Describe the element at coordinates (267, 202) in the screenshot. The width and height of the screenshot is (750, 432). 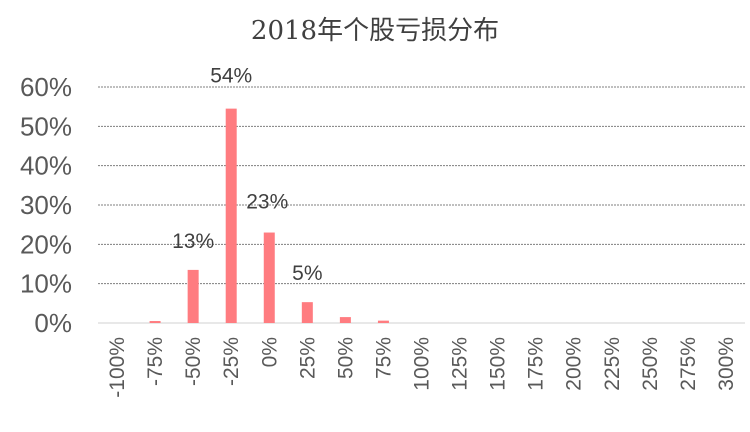
I see `data-label: 23%` at that location.